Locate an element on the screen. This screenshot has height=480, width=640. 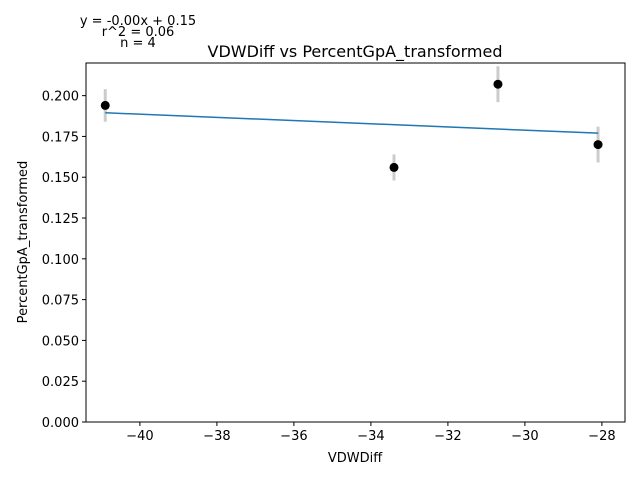
x-axis-ticks: −40 −38 −36 −34 −32 −30 −28 is located at coordinates (371, 433).